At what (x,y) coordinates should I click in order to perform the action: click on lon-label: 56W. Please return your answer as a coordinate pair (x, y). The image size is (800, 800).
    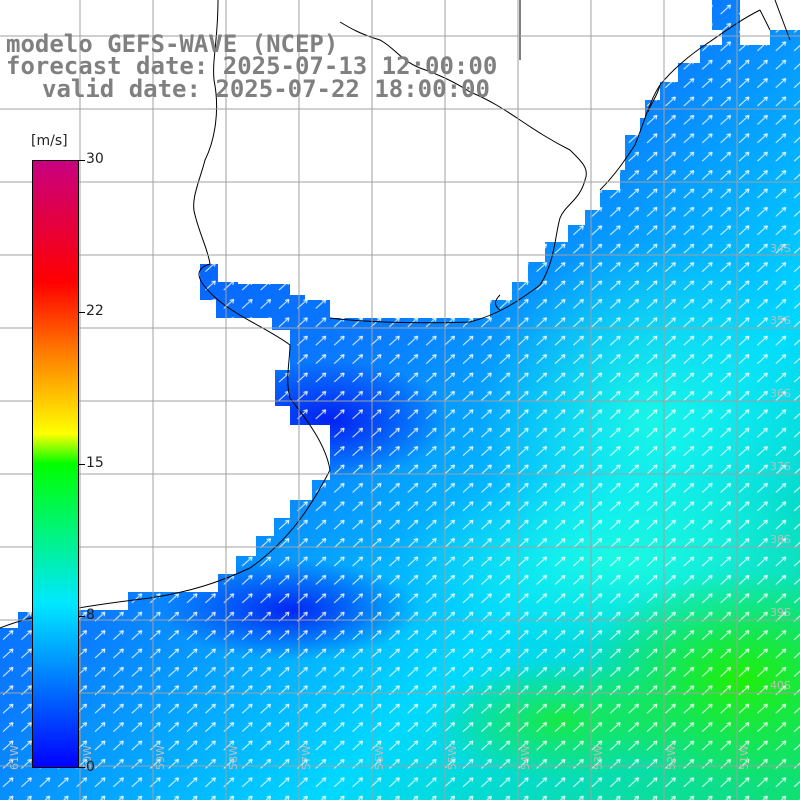
    Looking at the image, I should click on (379, 757).